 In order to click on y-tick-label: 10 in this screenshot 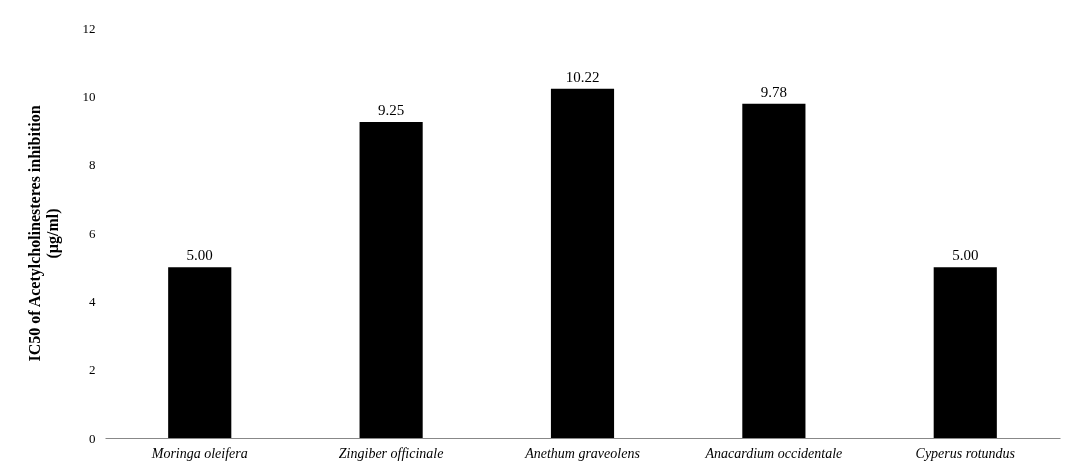, I will do `click(89, 96)`.